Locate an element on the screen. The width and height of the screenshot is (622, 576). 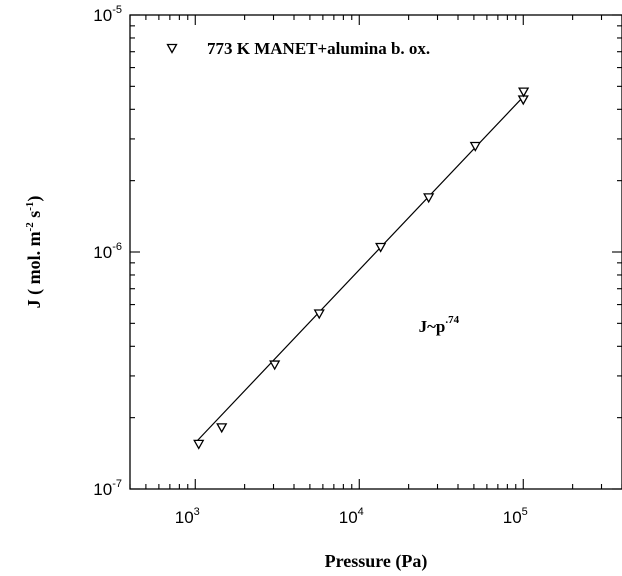
y-tick-label: 10⁻⁵ is located at coordinates (107, 14).